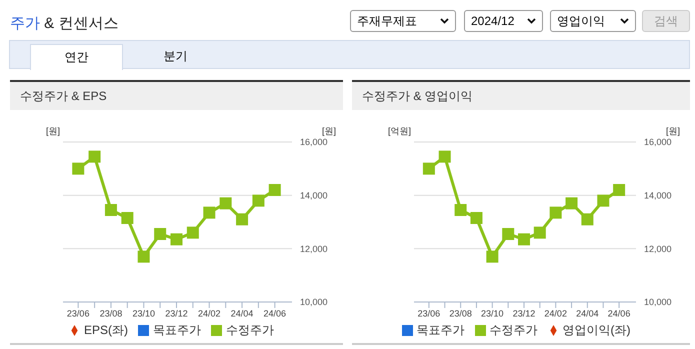  Describe the element at coordinates (106, 330) in the screenshot. I see `legend-label: EPS(좌)` at that location.